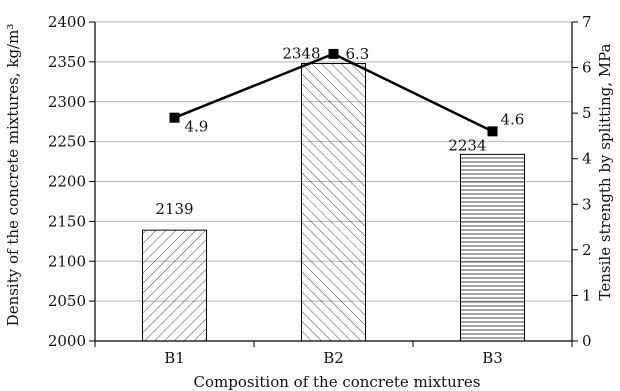 The image size is (620, 391). I want to click on left-tick-label: 2050, so click(67, 301).